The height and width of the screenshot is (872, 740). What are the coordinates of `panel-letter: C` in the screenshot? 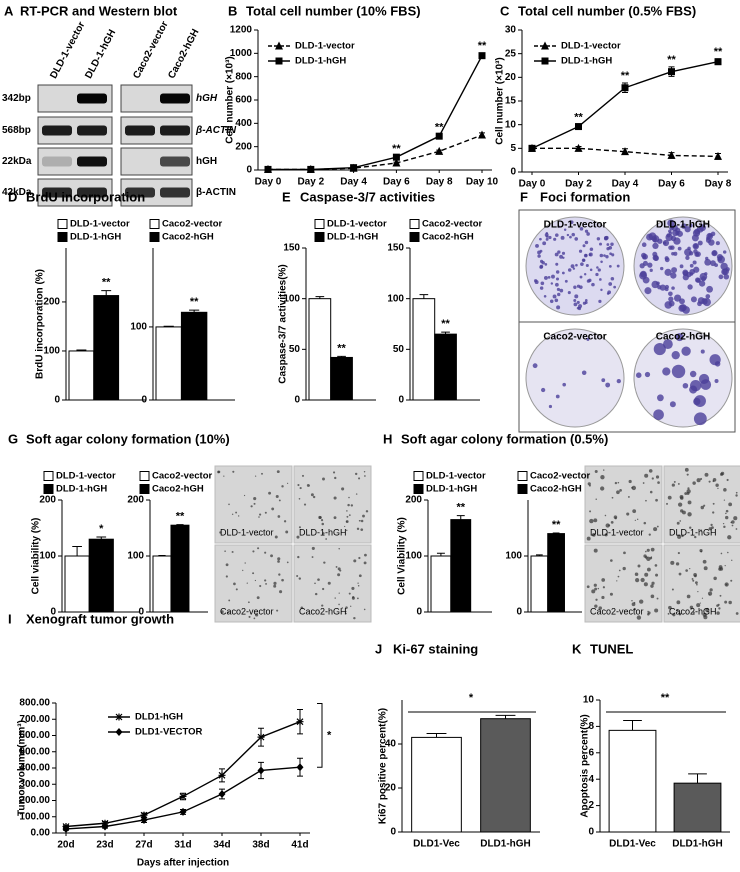 It's located at (505, 10).